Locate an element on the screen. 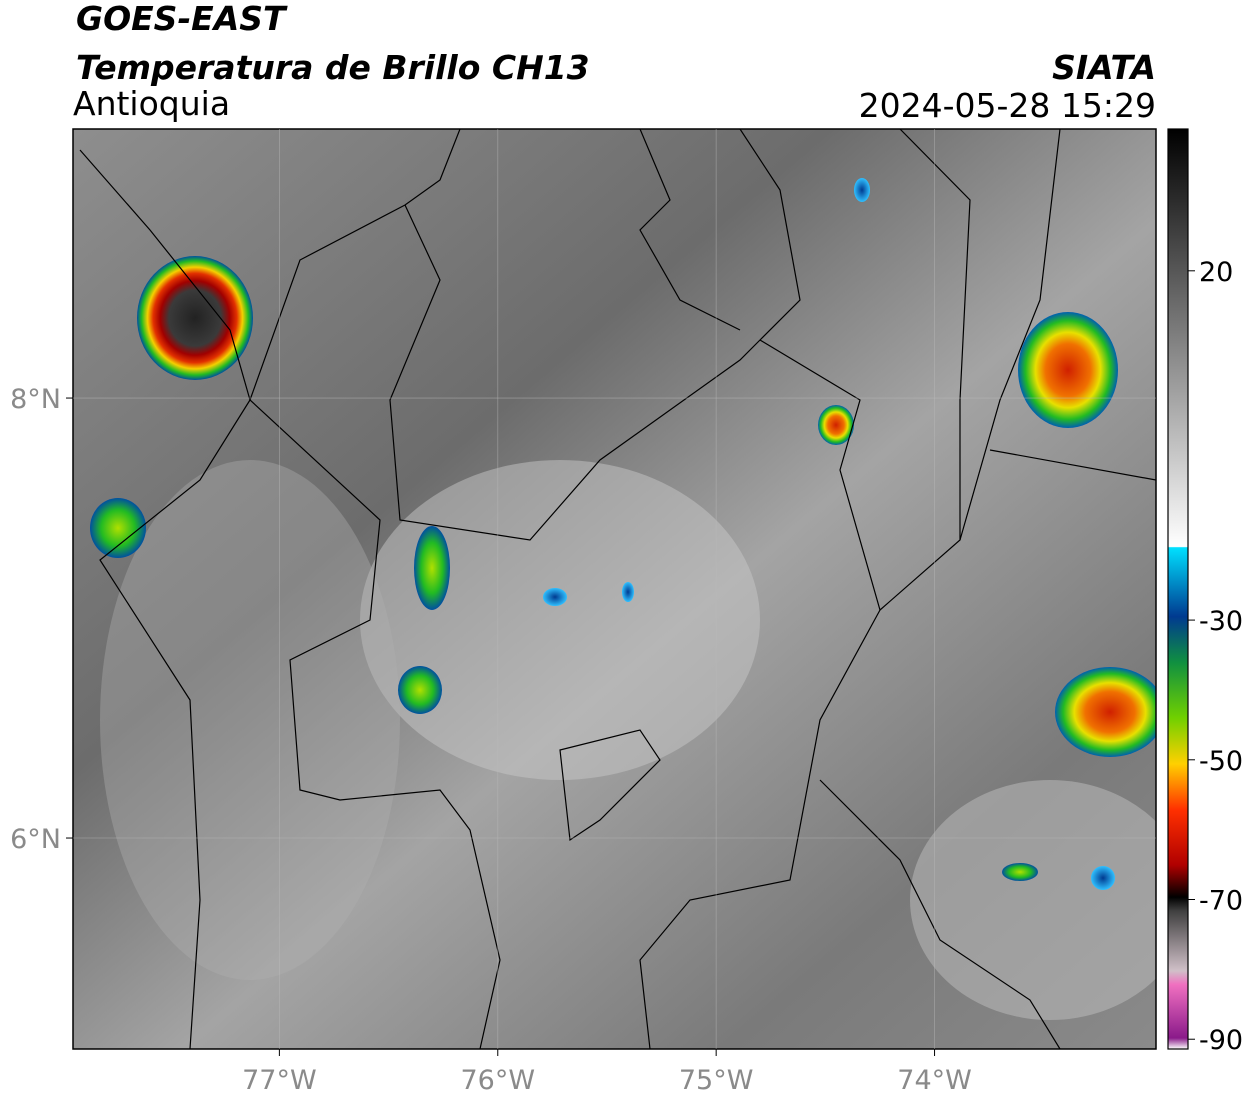 This screenshot has height=1099, width=1252. source-label: SIATA is located at coordinates (1104, 67).